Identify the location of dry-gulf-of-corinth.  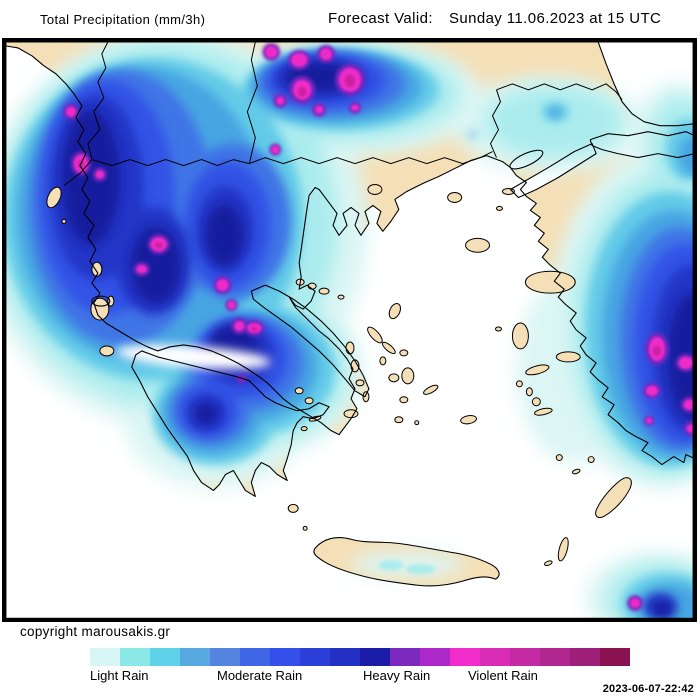
(193, 357).